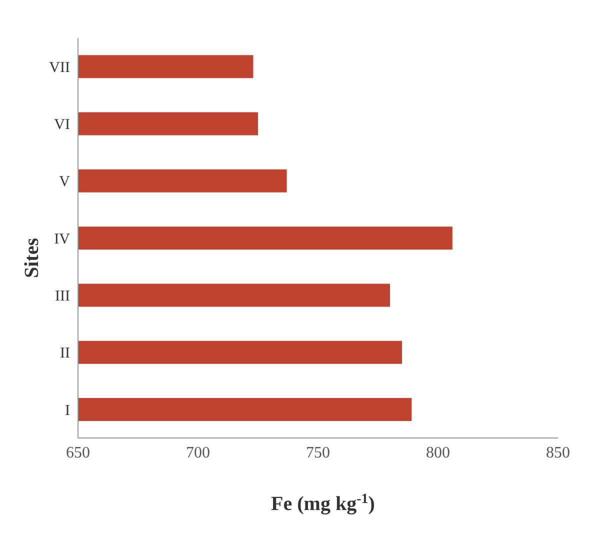 The image size is (601, 545). What do you see at coordinates (64, 182) in the screenshot?
I see `y-tick-label: V` at bounding box center [64, 182].